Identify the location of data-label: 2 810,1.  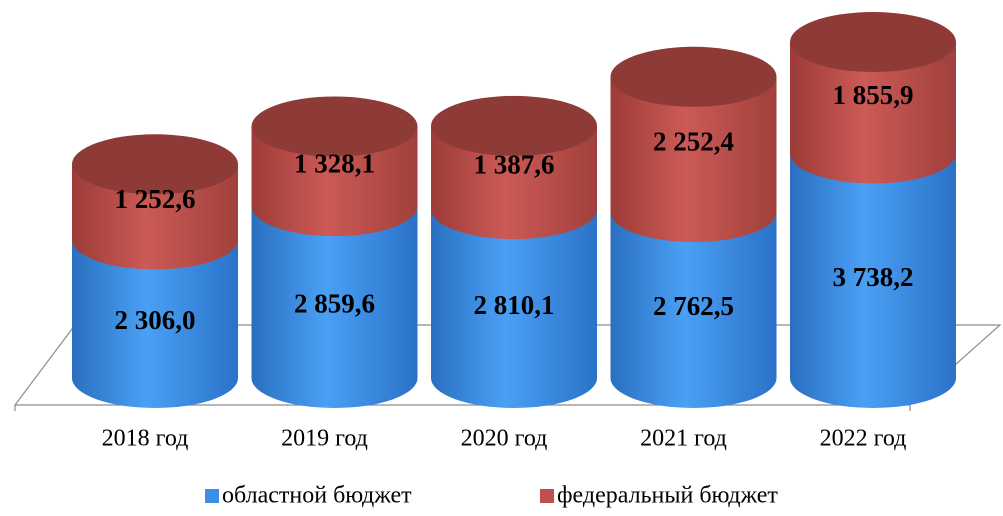
(514, 305).